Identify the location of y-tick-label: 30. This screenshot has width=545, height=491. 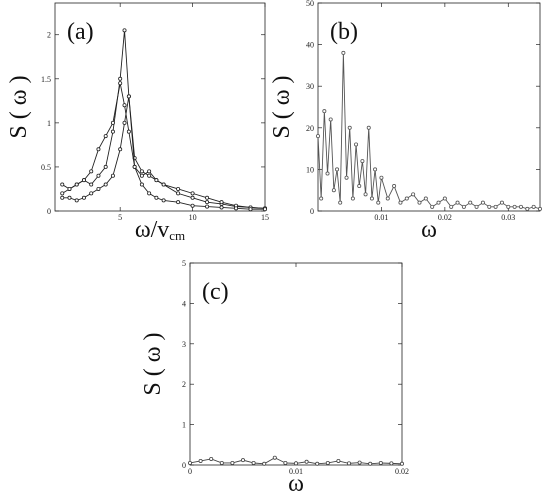
(310, 86).